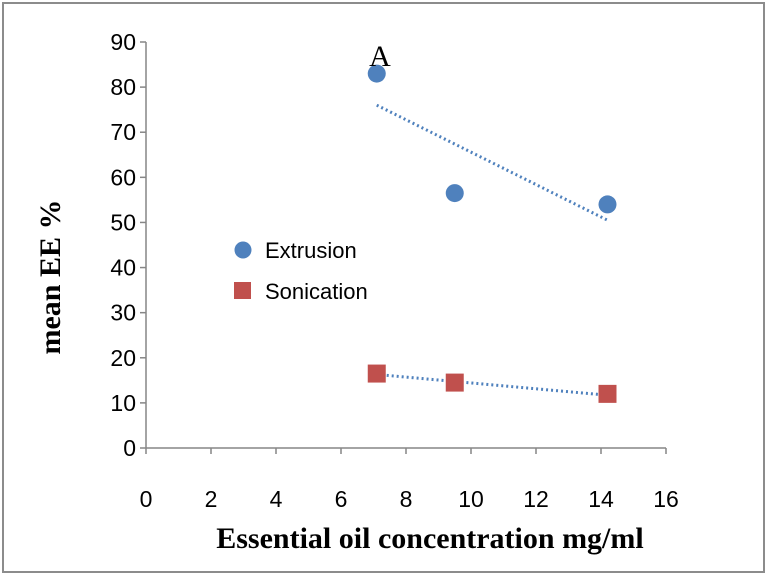  What do you see at coordinates (406, 499) in the screenshot?
I see `x-tick-label: 8` at bounding box center [406, 499].